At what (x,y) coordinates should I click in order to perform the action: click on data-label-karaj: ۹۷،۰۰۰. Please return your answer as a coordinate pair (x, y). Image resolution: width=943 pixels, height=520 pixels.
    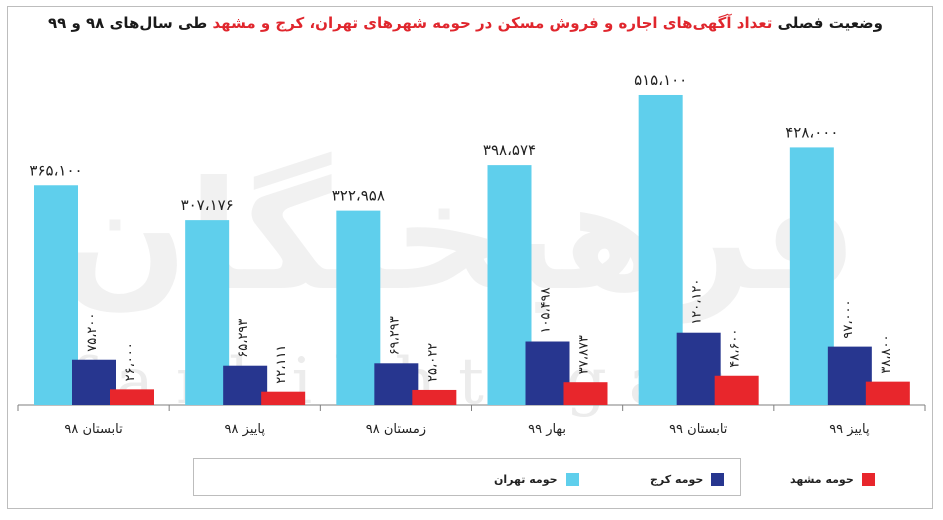
    Looking at the image, I should click on (848, 319).